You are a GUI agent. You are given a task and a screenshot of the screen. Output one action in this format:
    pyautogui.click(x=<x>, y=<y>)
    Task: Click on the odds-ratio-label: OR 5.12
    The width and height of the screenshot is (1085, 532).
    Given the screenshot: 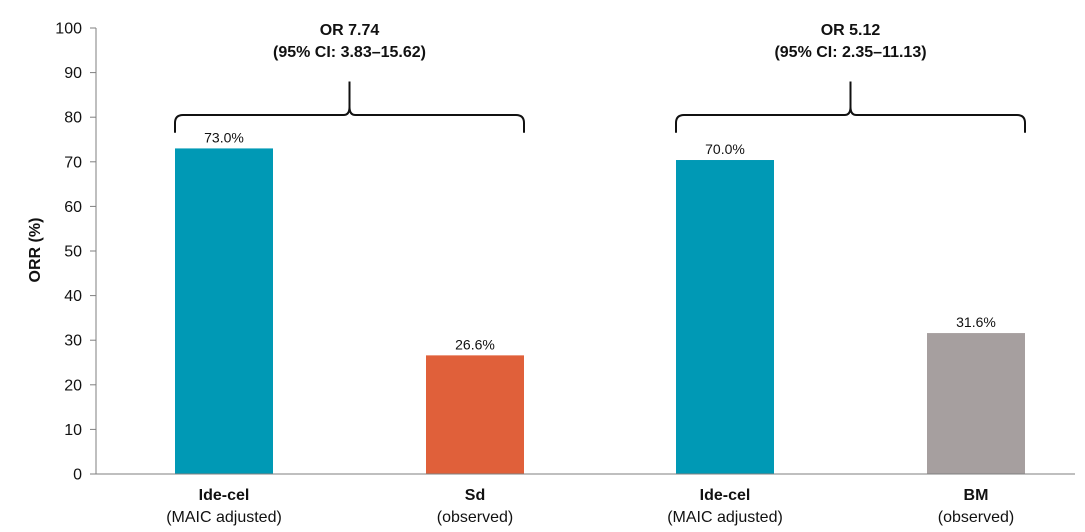 What is the action you would take?
    pyautogui.click(x=851, y=30)
    